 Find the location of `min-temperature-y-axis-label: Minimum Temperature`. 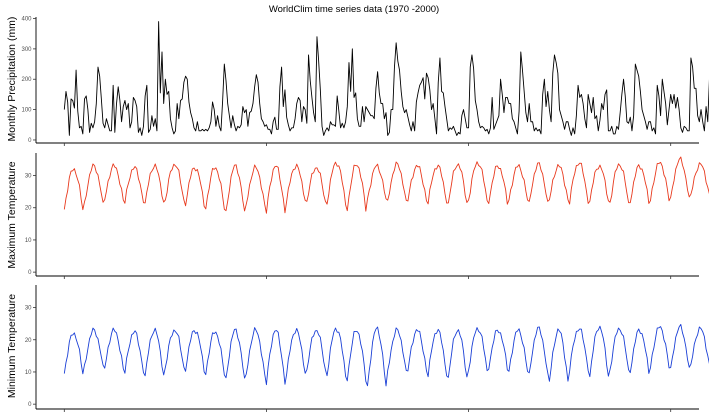

min-temperature-y-axis-label: Minimum Temperature is located at coordinates (12, 346).